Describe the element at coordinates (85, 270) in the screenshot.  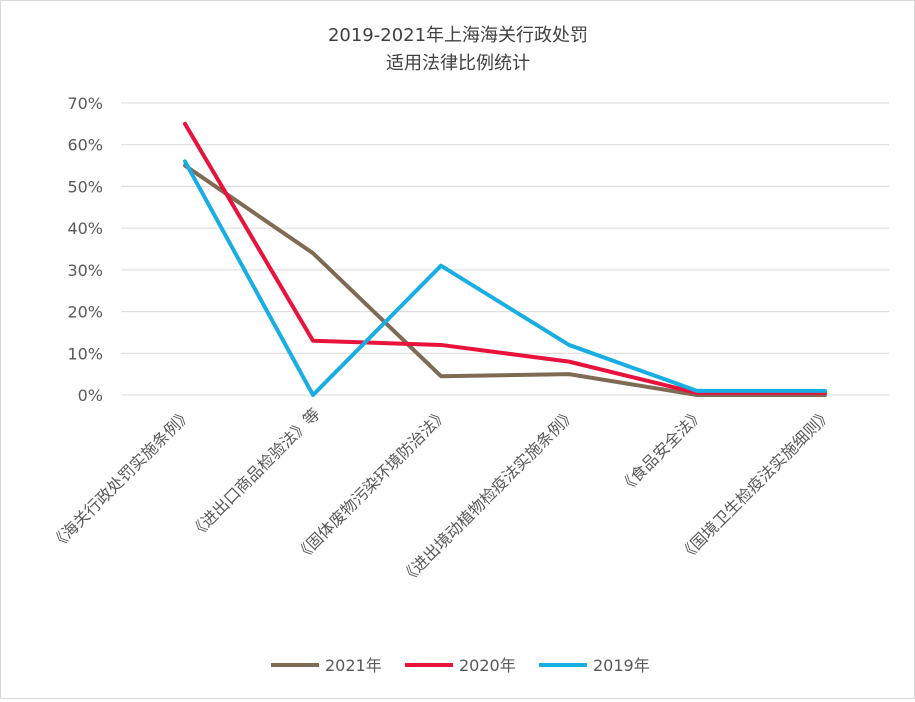
I see `y-tick-label: 30%` at that location.